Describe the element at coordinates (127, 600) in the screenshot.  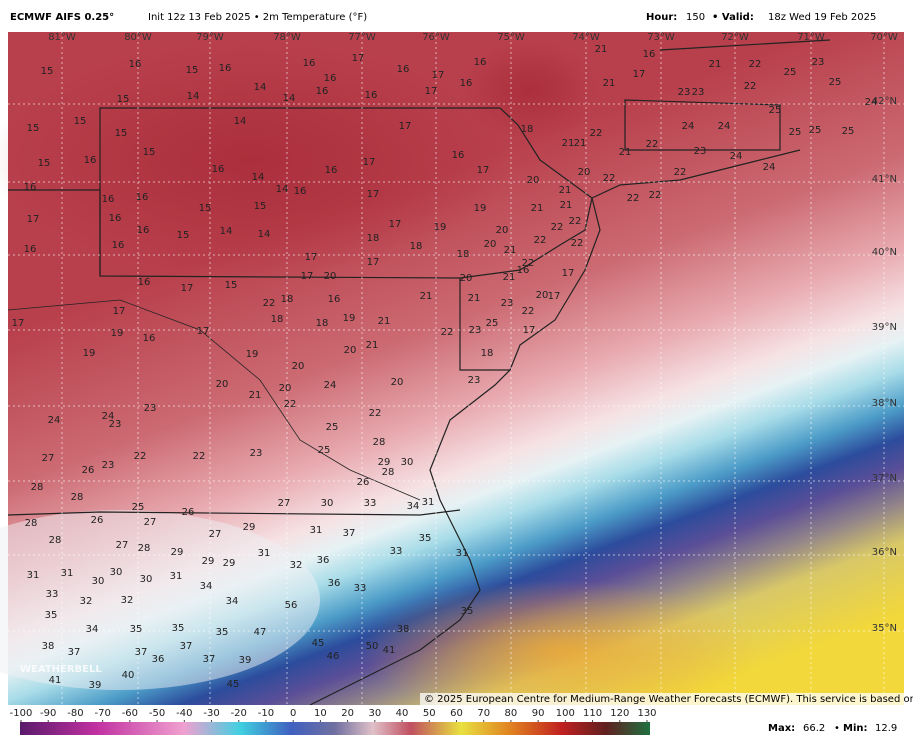
I see `station-temperature: 32` at that location.